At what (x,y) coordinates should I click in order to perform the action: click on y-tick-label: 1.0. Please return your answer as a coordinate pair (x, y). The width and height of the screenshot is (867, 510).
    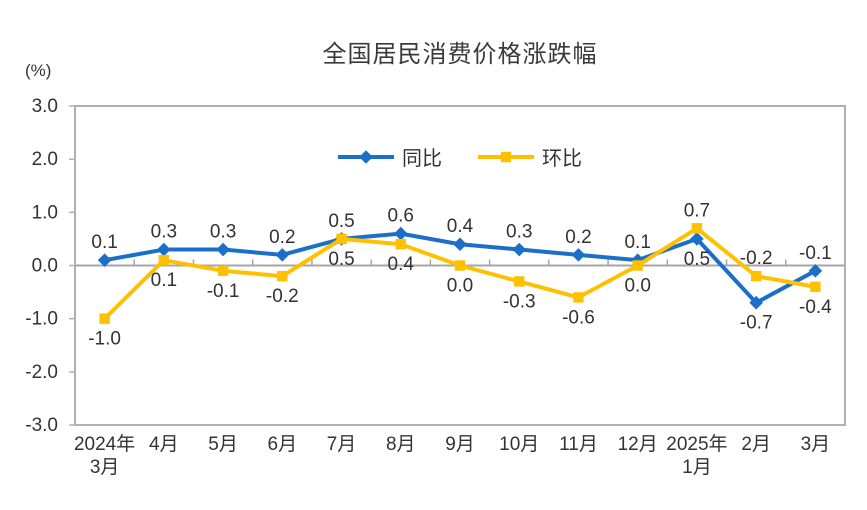
    Looking at the image, I should click on (45, 212).